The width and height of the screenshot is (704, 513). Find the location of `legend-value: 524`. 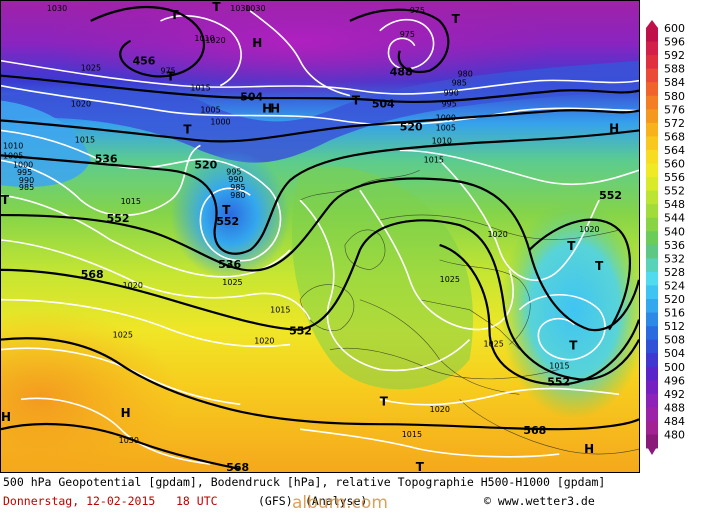

legend-value: 524 is located at coordinates (674, 285).